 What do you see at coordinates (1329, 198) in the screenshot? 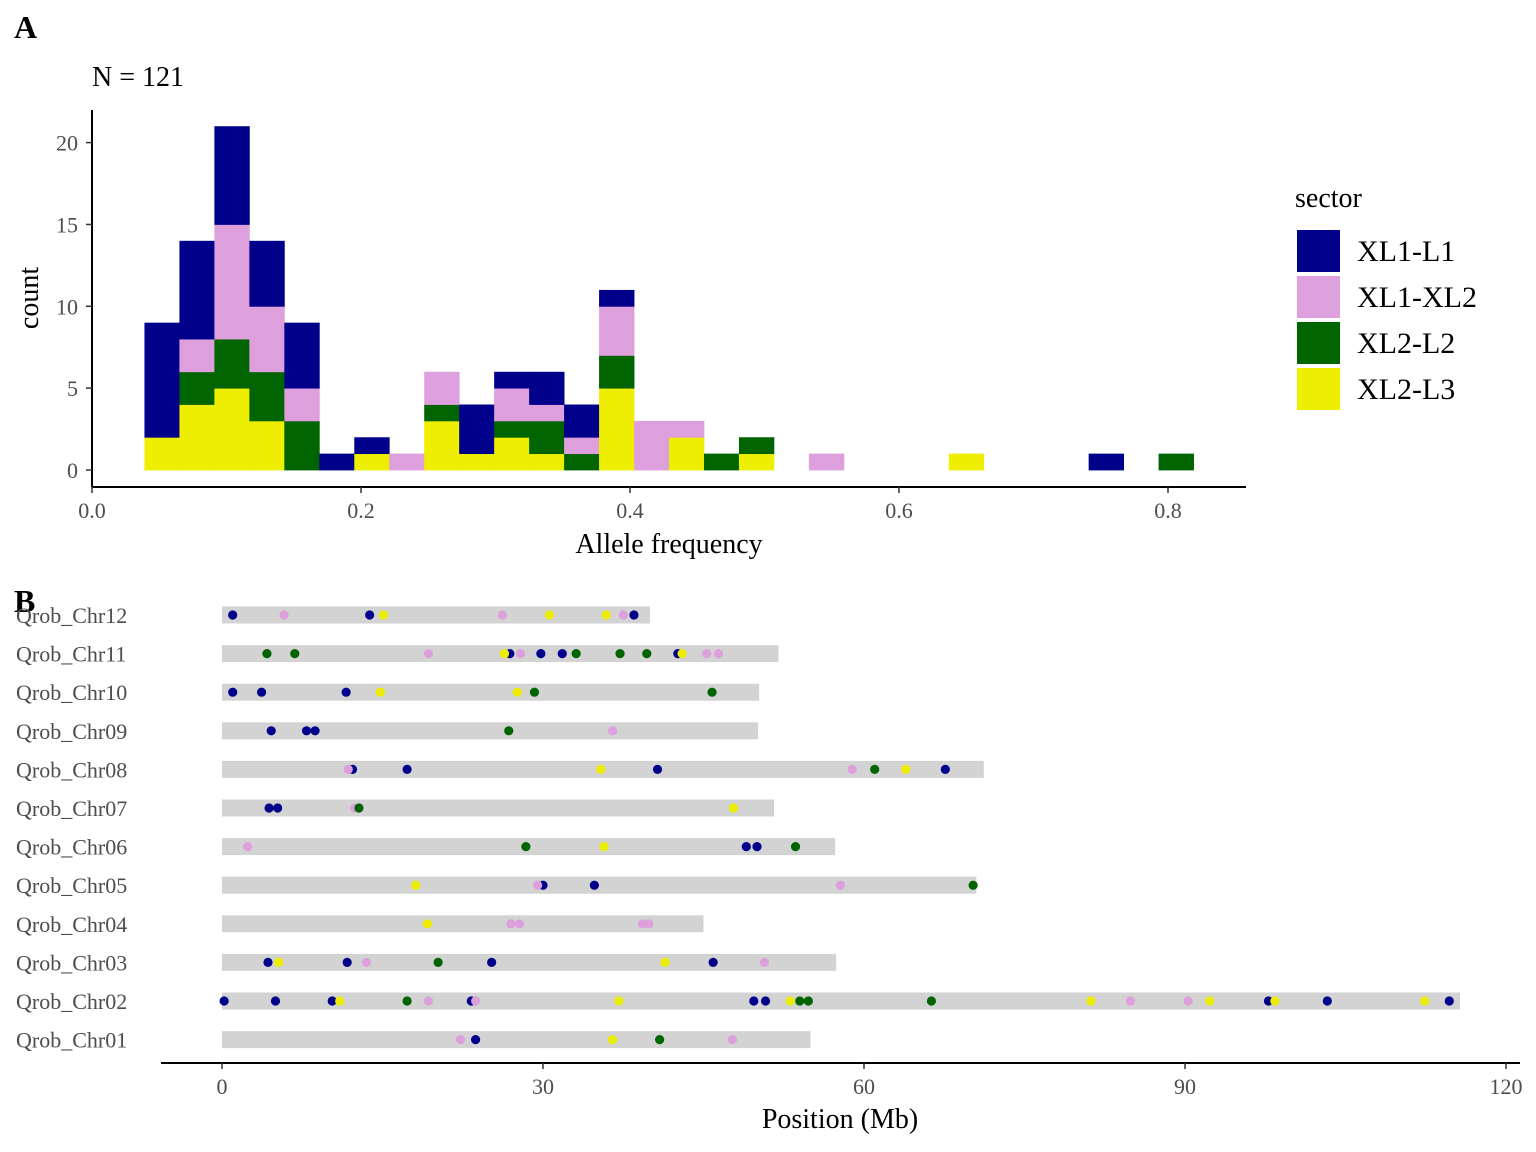
I see `legend-title: sector` at bounding box center [1329, 198].